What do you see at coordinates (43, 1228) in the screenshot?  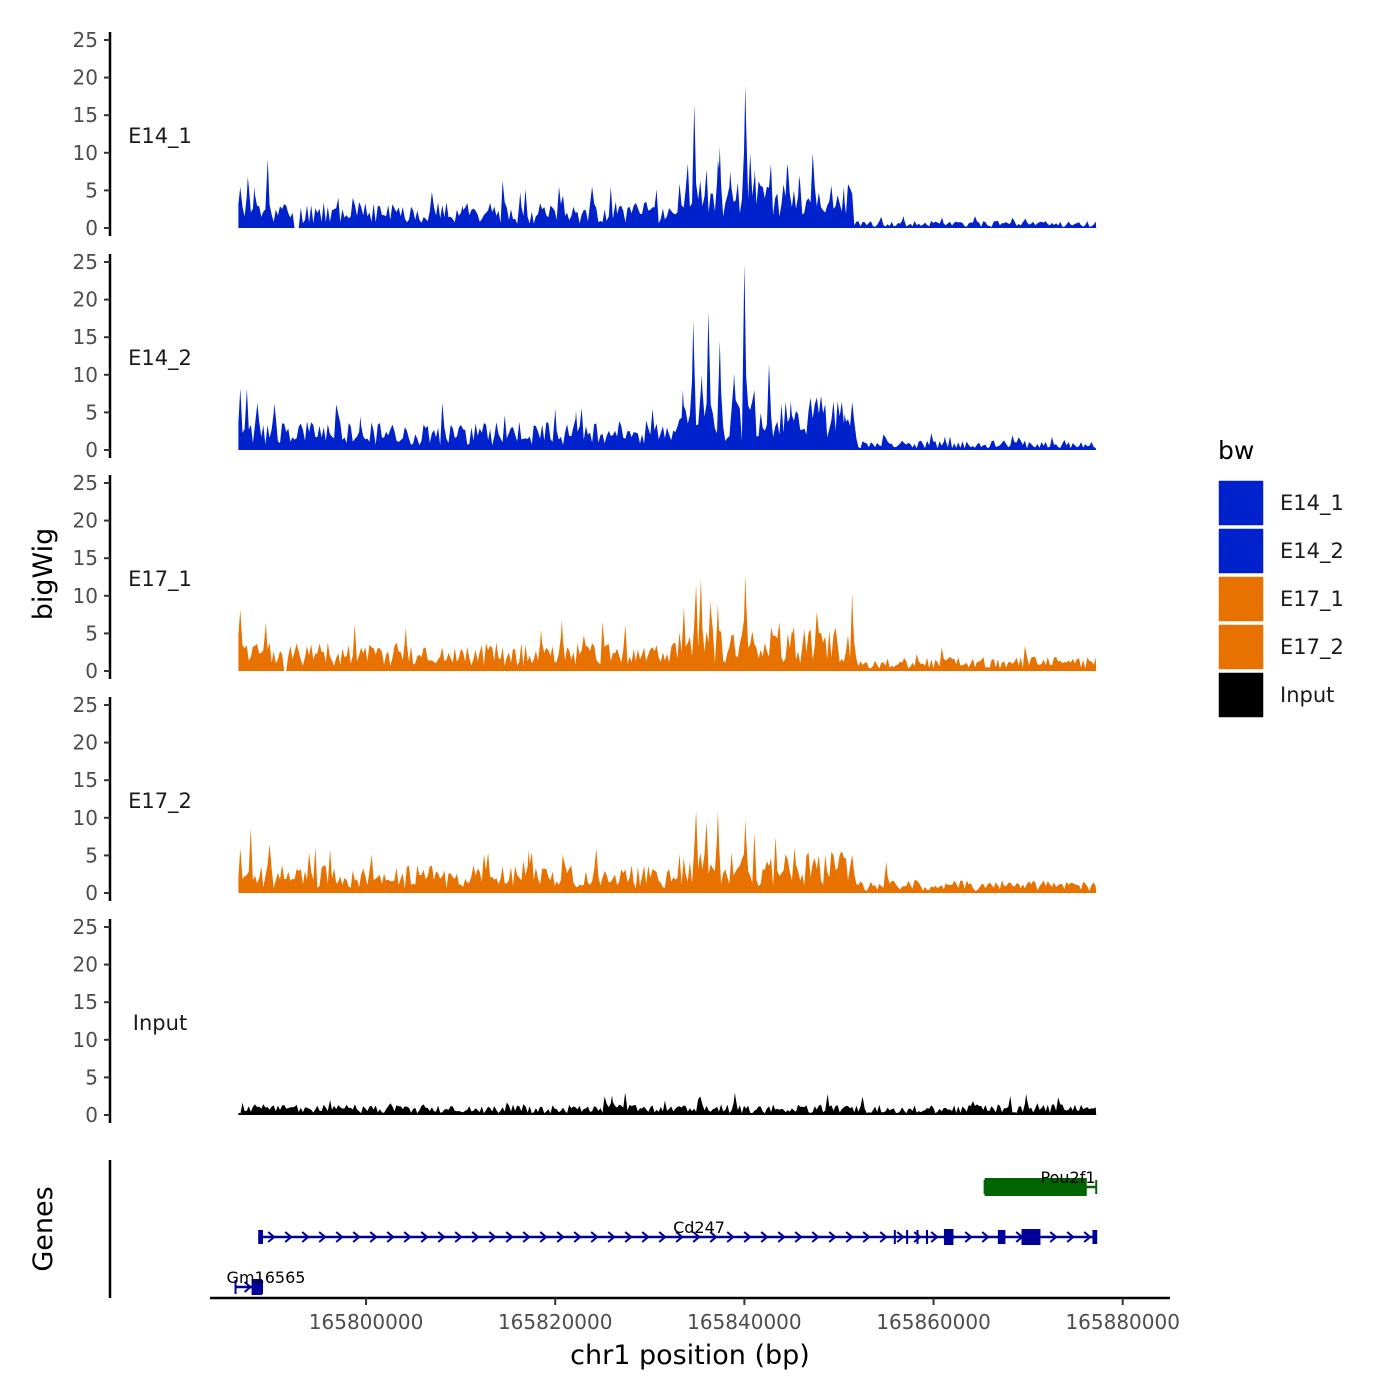 I see `genes-axis-title: Genes` at bounding box center [43, 1228].